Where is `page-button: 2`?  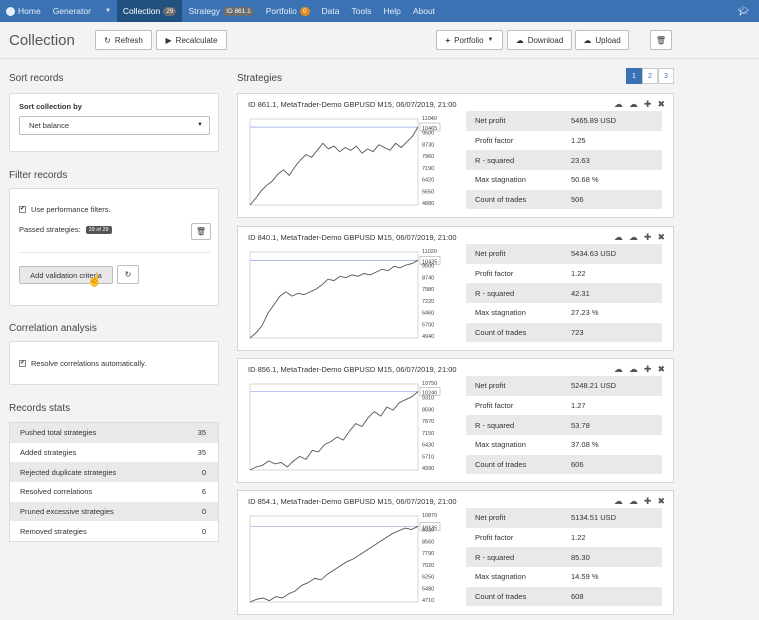 page-button: 2 is located at coordinates (650, 76).